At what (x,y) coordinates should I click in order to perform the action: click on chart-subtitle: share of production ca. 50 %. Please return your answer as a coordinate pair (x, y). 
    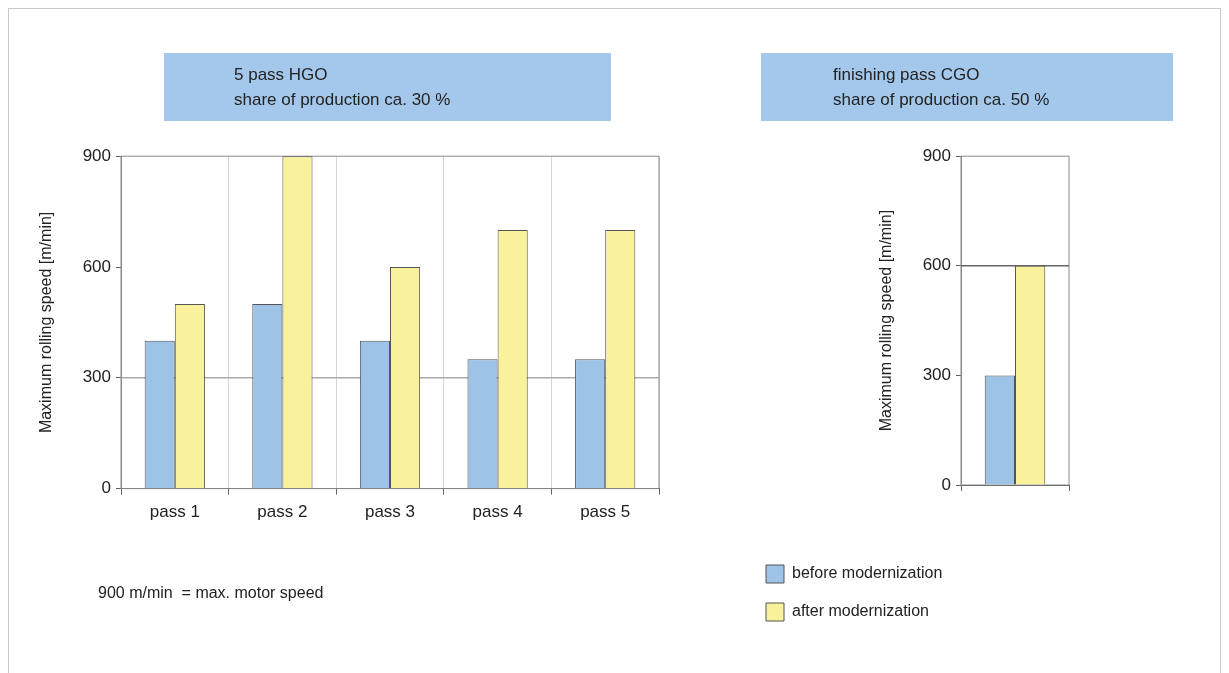
    Looking at the image, I should click on (942, 100).